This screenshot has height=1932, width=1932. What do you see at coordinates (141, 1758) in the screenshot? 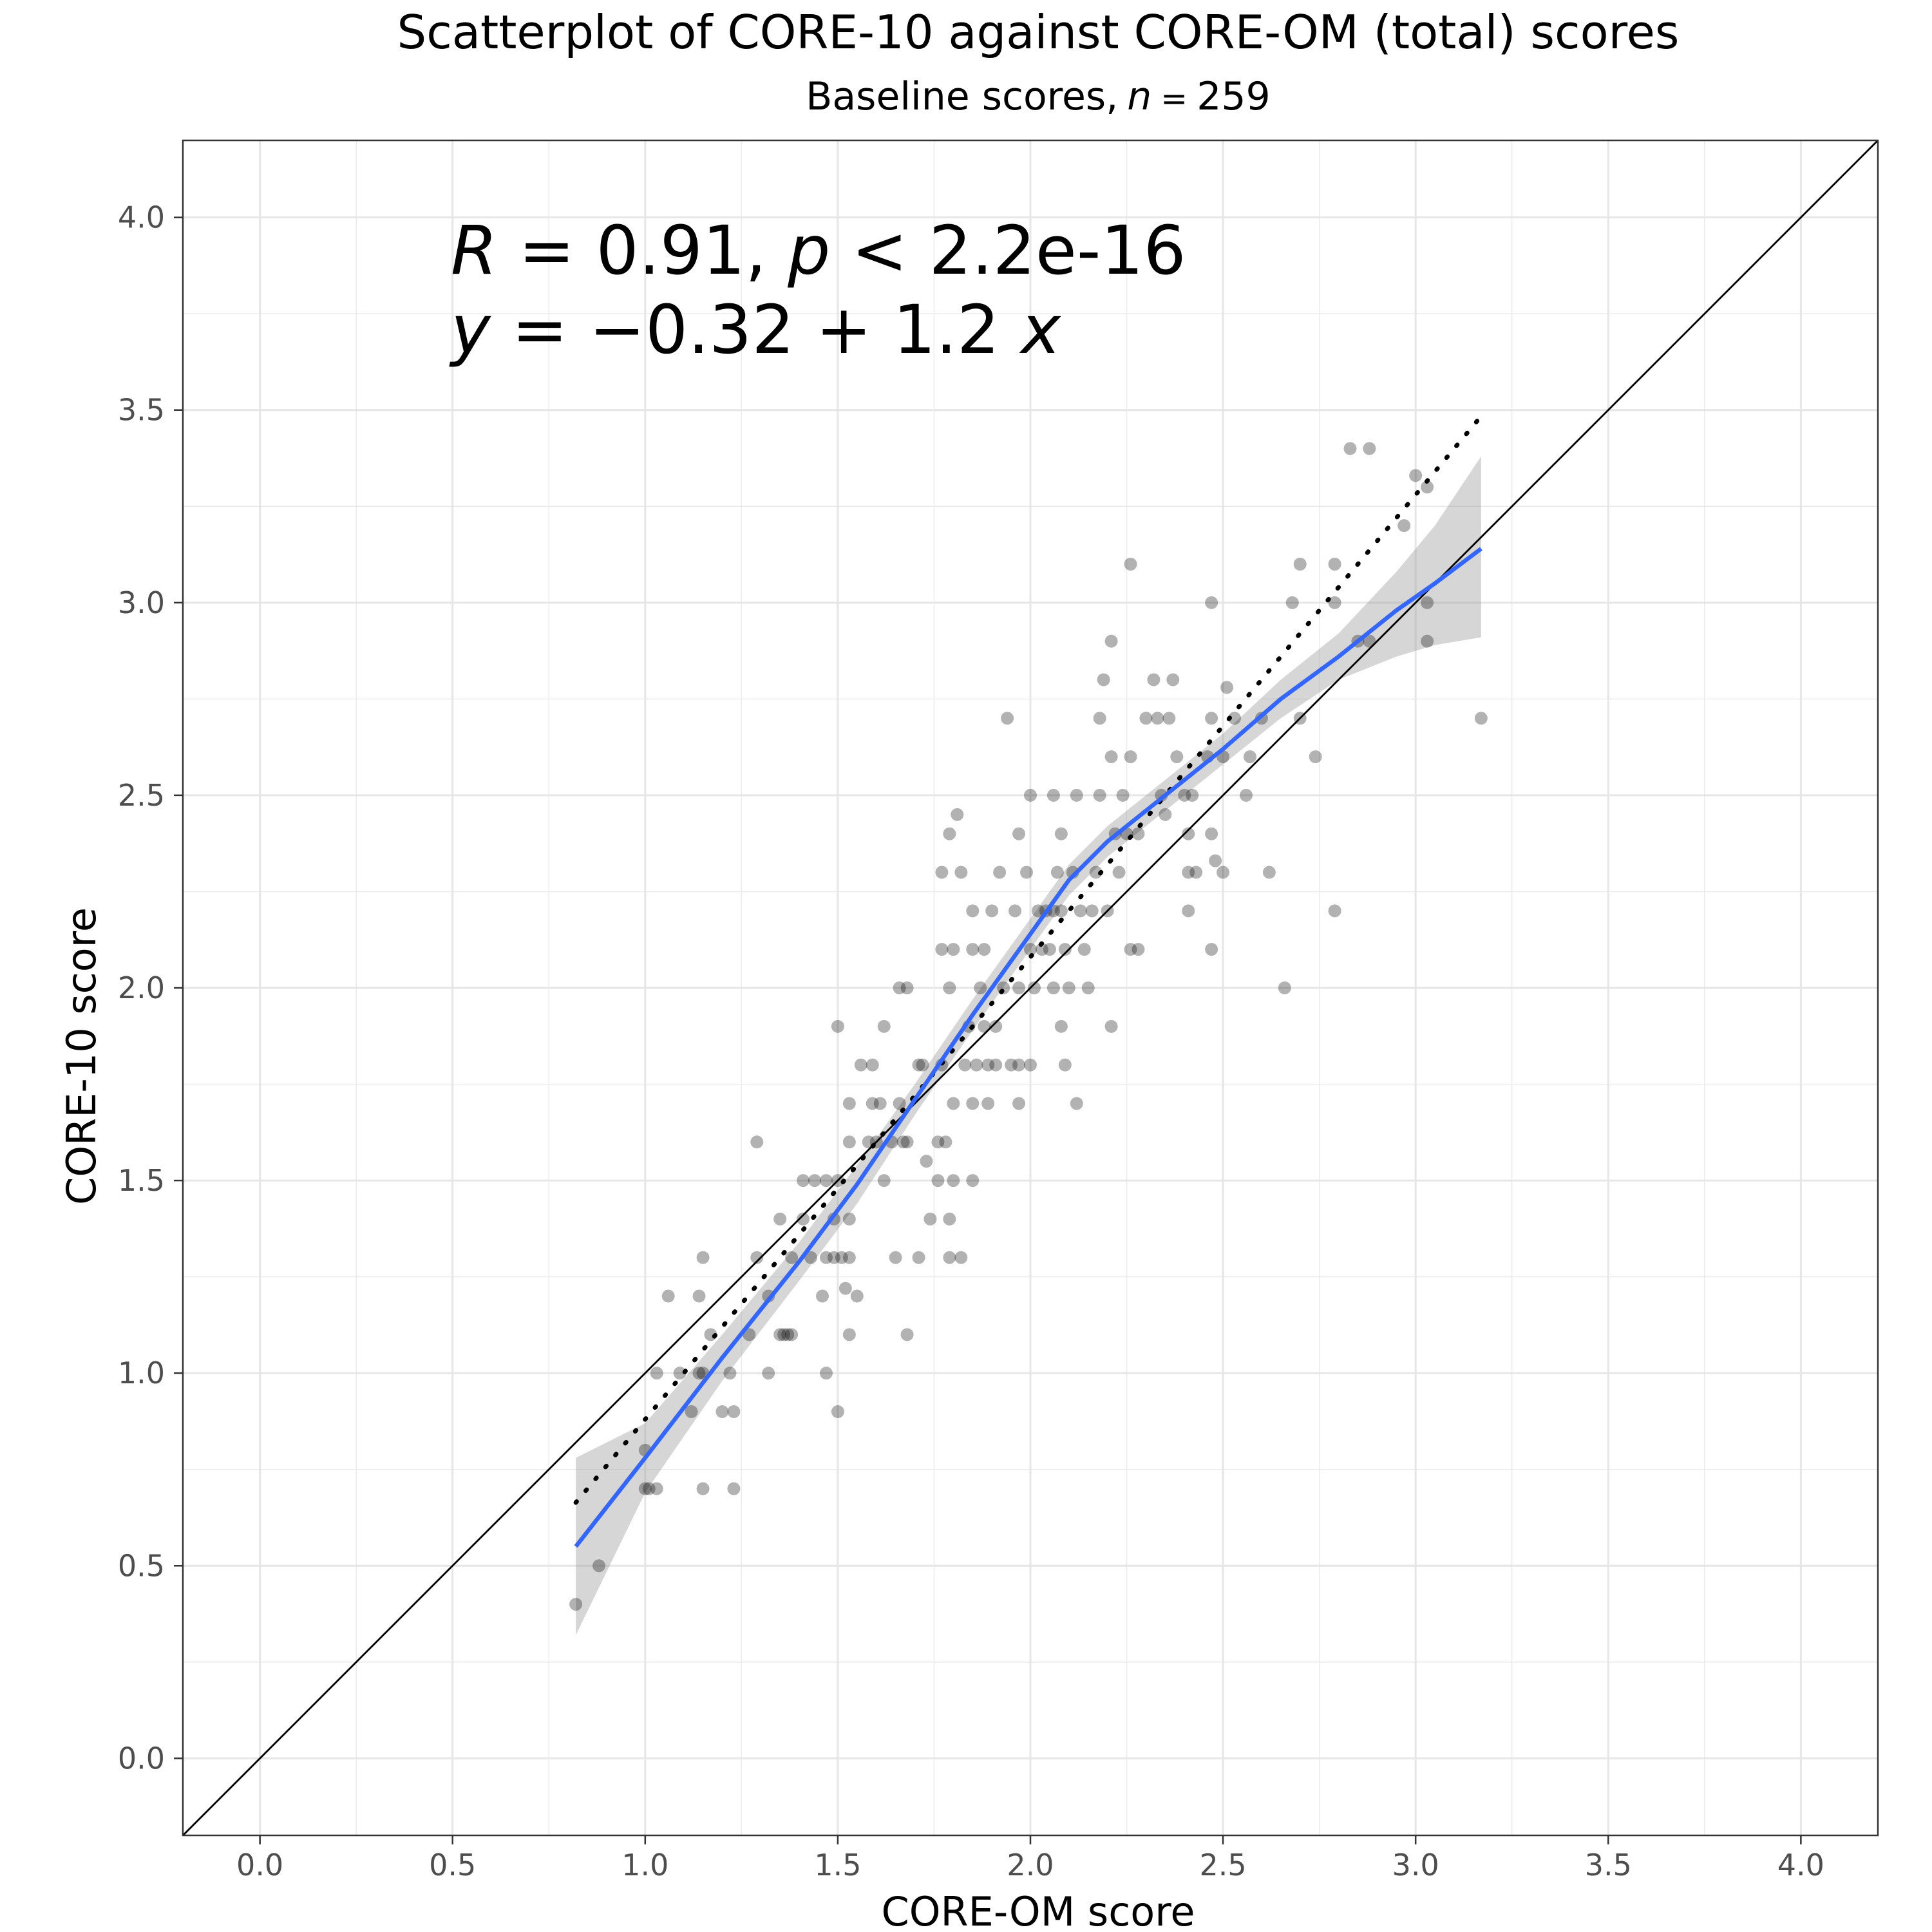
I see `y-tick-label: 0.0` at bounding box center [141, 1758].